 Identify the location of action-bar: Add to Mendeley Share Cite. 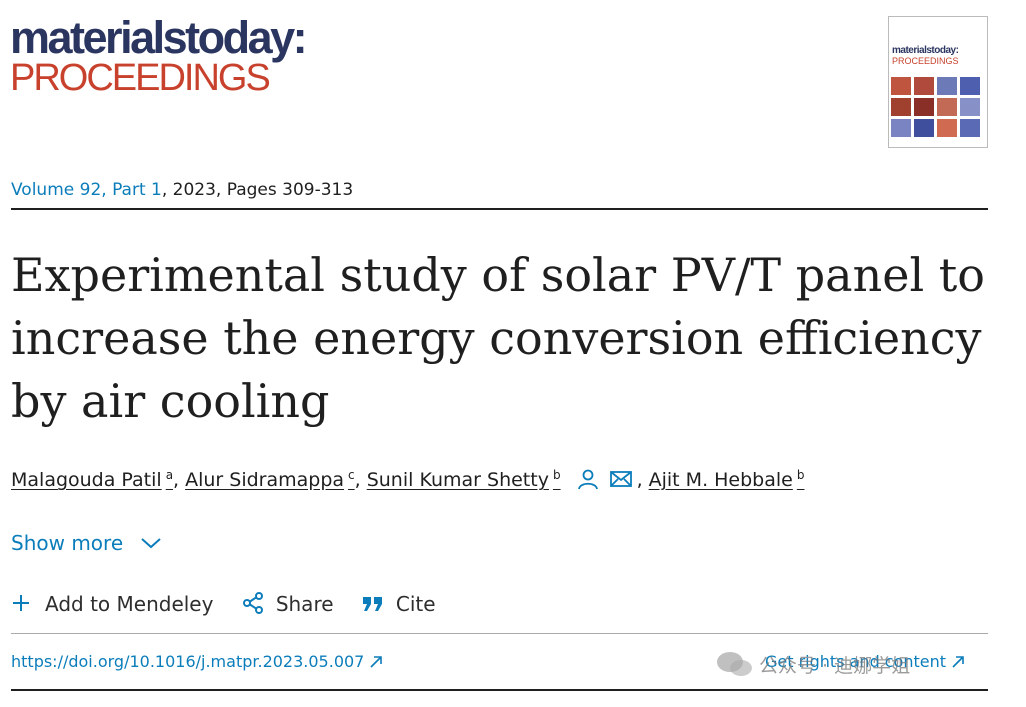
(223, 604).